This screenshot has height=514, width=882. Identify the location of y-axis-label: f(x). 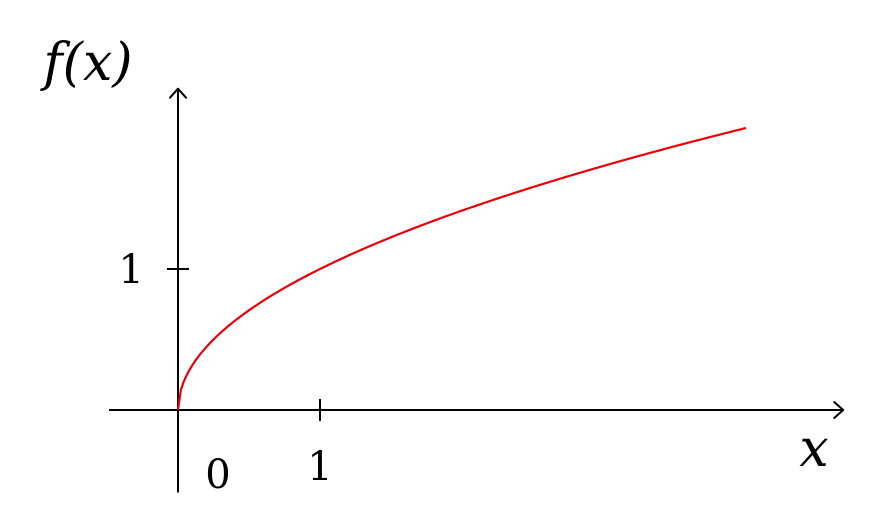
(85, 63).